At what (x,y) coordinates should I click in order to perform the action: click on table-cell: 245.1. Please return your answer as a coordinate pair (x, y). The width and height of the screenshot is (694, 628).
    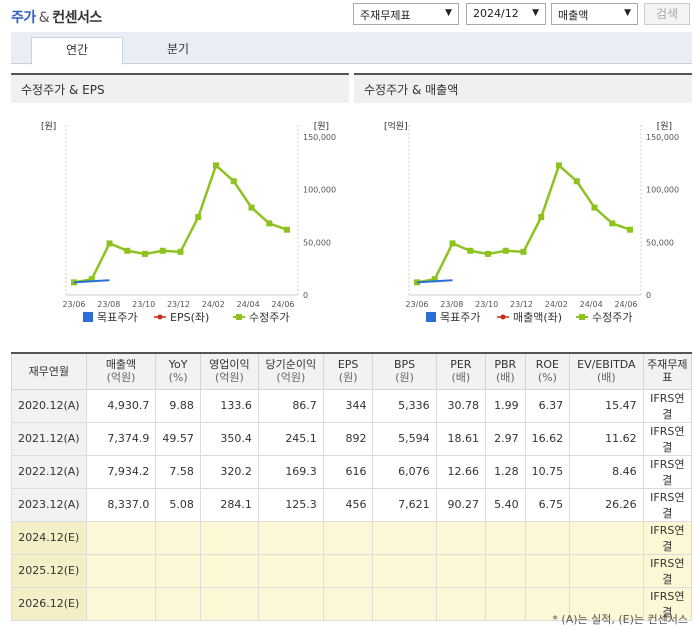
    Looking at the image, I should click on (290, 438).